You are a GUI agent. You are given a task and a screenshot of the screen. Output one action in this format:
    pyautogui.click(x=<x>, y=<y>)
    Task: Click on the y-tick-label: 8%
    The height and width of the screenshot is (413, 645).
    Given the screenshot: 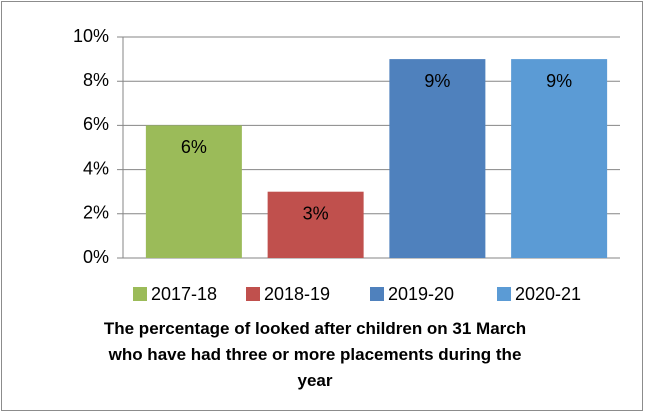 What is the action you would take?
    pyautogui.click(x=96, y=80)
    